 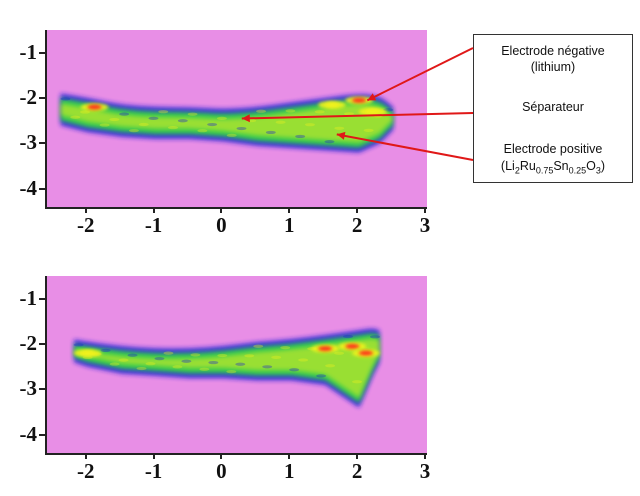 I want to click on legend-positive-line1: Electrode positive, so click(x=553, y=149).